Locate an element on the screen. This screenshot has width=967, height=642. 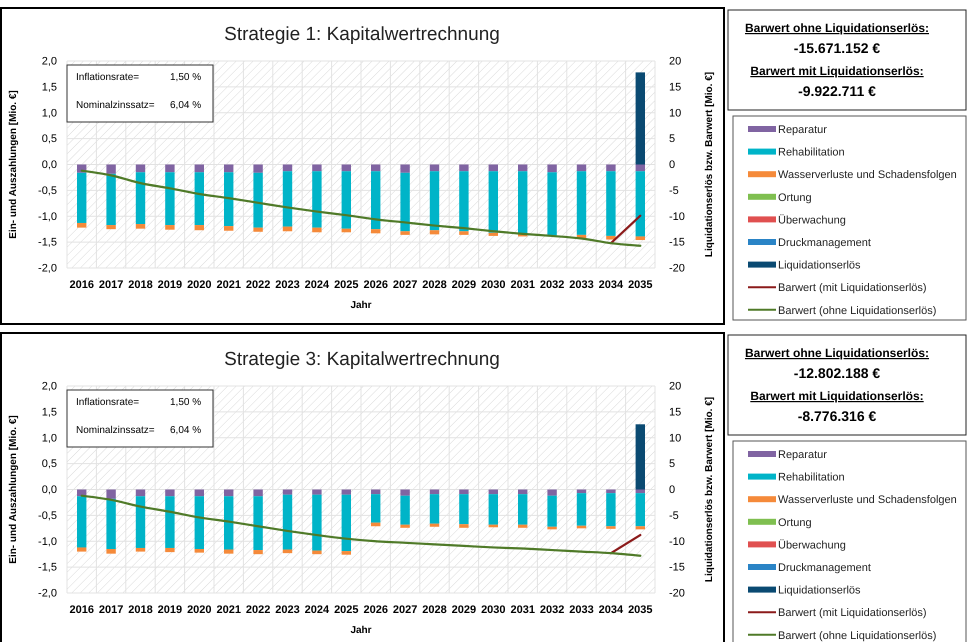
y-tick-label: -1,0 is located at coordinates (47, 542).